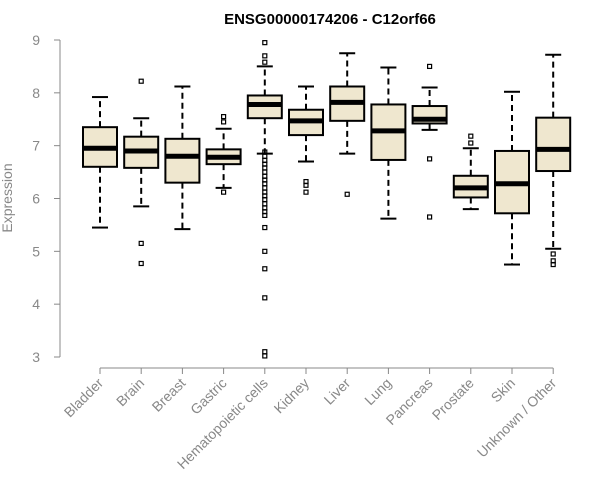 This screenshot has height=500, width=600. Describe the element at coordinates (7, 197) in the screenshot. I see `y-axis-label: Expression` at that location.